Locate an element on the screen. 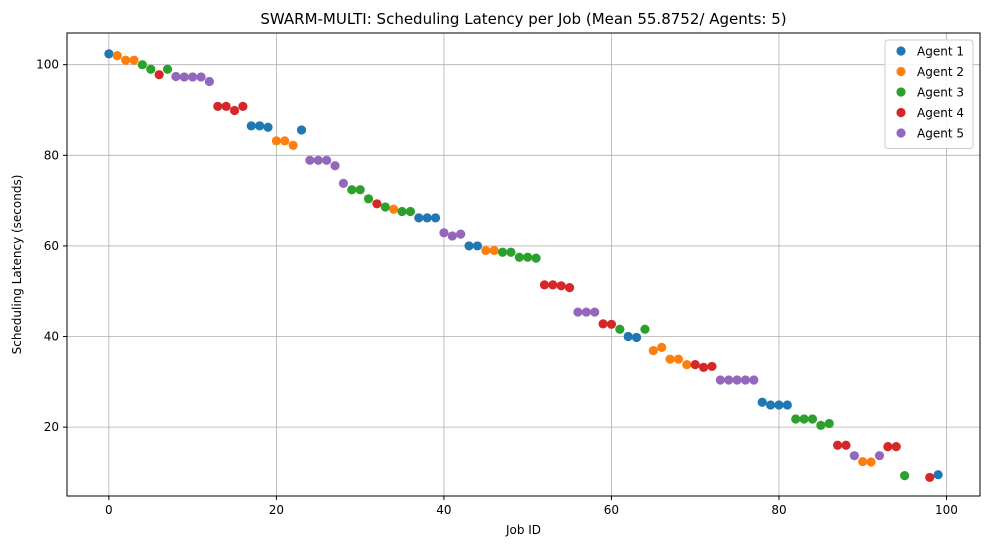 The width and height of the screenshot is (1005, 547). legend-box is located at coordinates (929, 94).